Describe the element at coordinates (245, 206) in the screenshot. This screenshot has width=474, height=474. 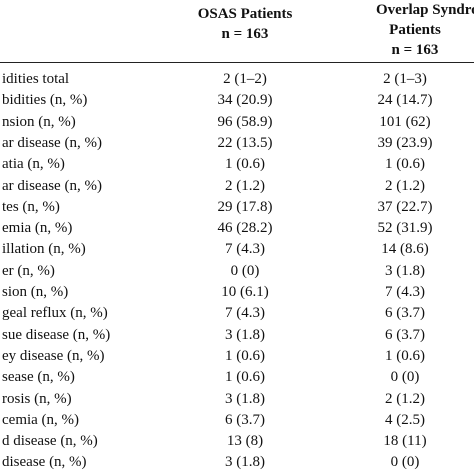
I see `osas-value: 29 (17.8)` at that location.